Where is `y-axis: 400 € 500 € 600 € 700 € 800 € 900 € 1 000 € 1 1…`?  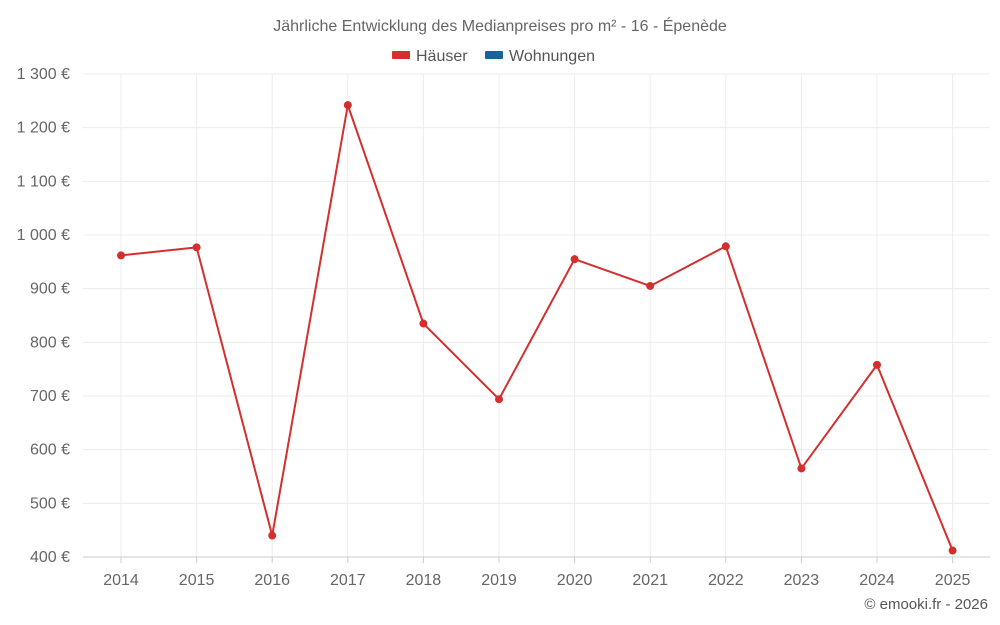 y-axis: 400 € 500 € 600 € 700 € 800 € 900 € 1 000 € 1 1… is located at coordinates (43, 316).